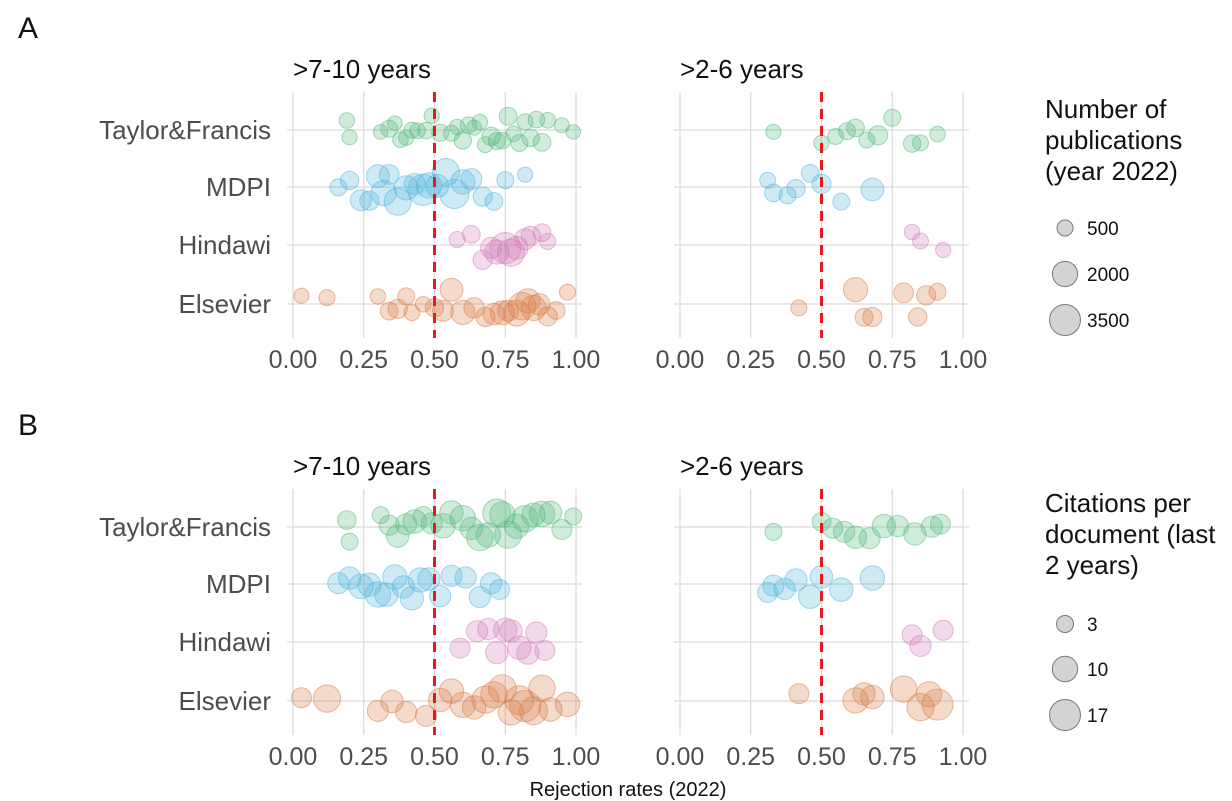 The image size is (1232, 801). Describe the element at coordinates (742, 69) in the screenshot. I see `facet-title: >2-6 years` at that location.